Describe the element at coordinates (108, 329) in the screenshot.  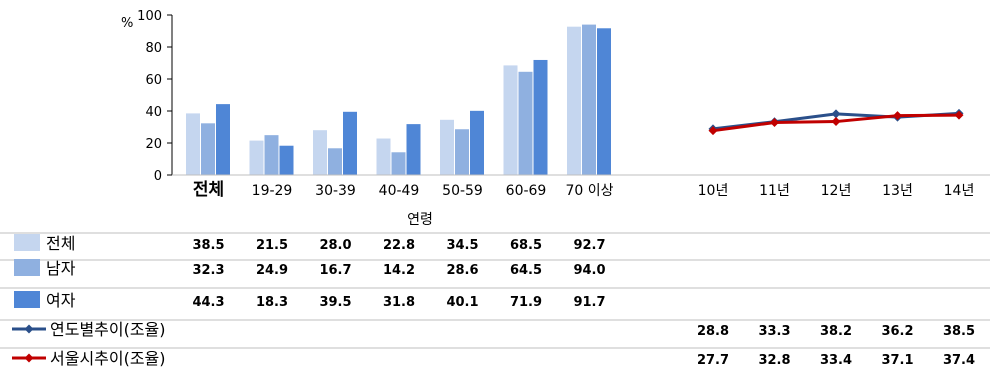
I see `legend-label: 연도별추이(조율)` at that location.